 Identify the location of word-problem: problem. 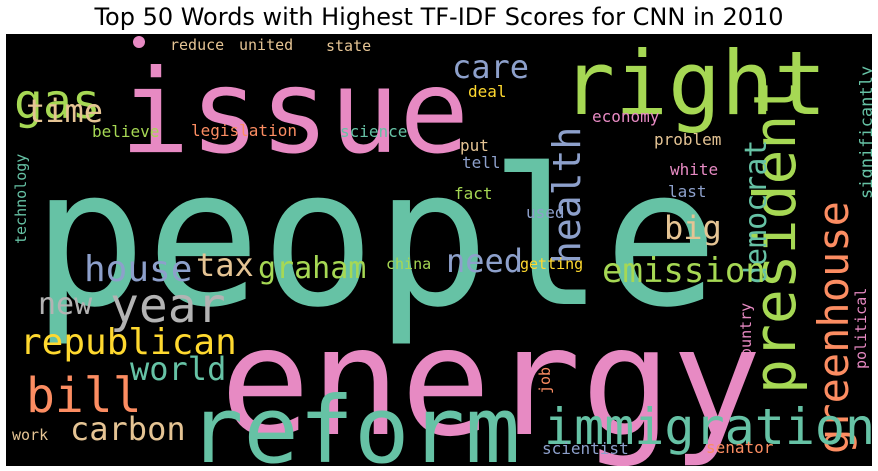
(687, 139).